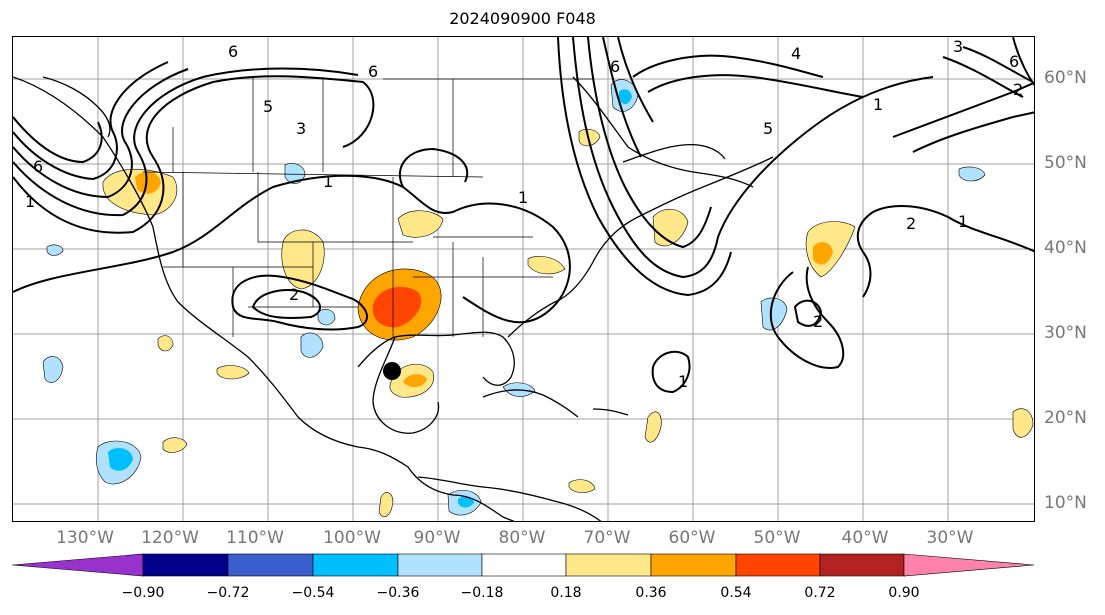  What do you see at coordinates (777, 538) in the screenshot?
I see `longitude-label: 50°W` at bounding box center [777, 538].